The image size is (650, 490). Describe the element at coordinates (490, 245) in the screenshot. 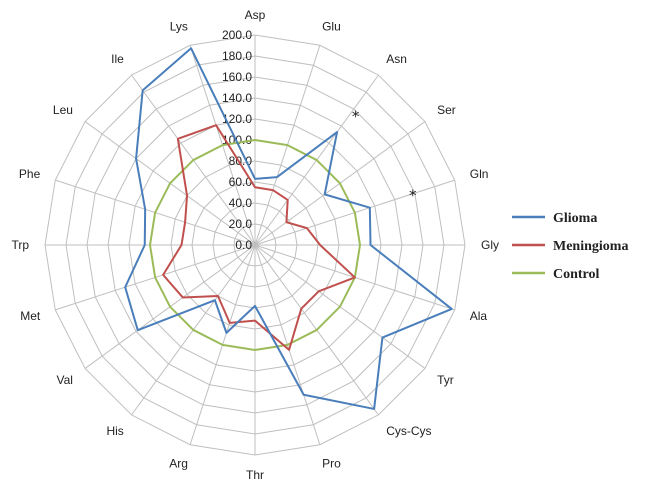

I see `axis-label-gly: Gly` at that location.